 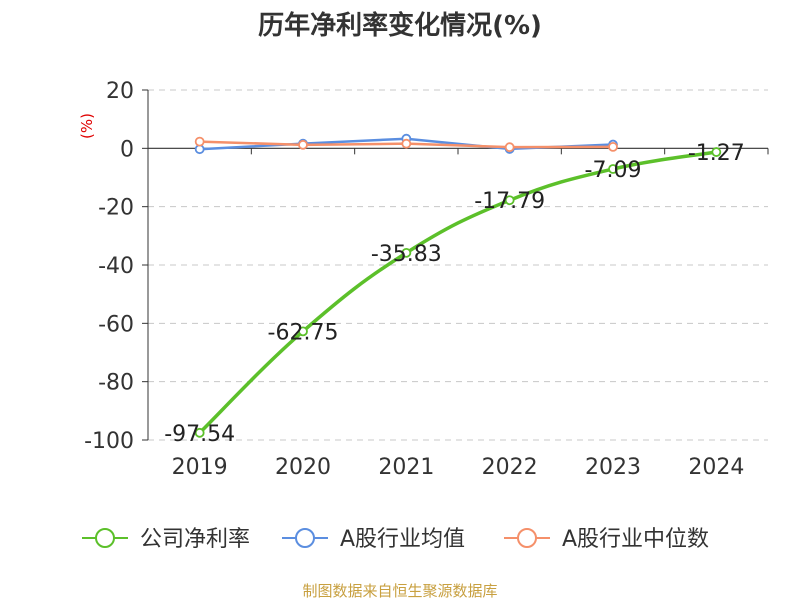 What do you see at coordinates (127, 149) in the screenshot?
I see `y-tick-label: 0` at bounding box center [127, 149].